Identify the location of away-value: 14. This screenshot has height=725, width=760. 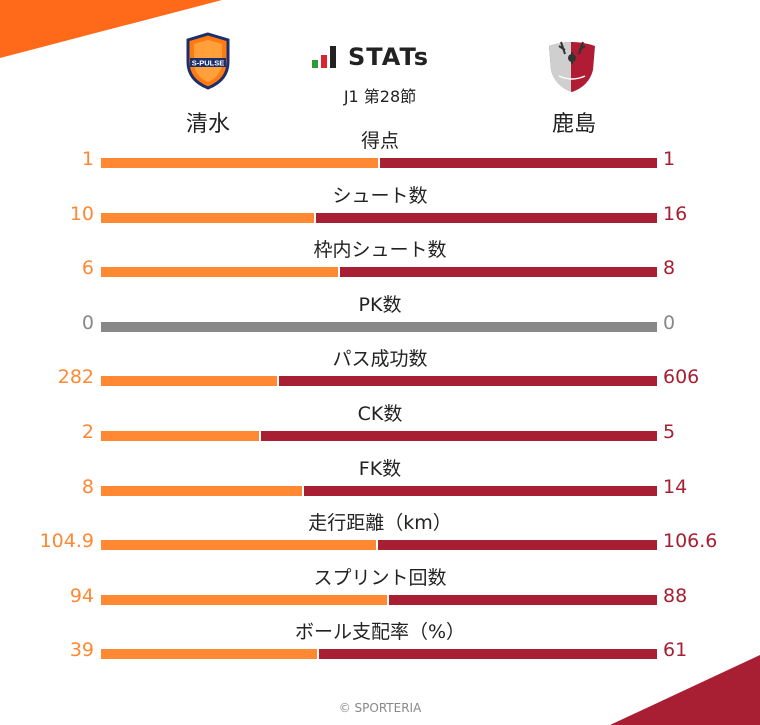
(675, 486).